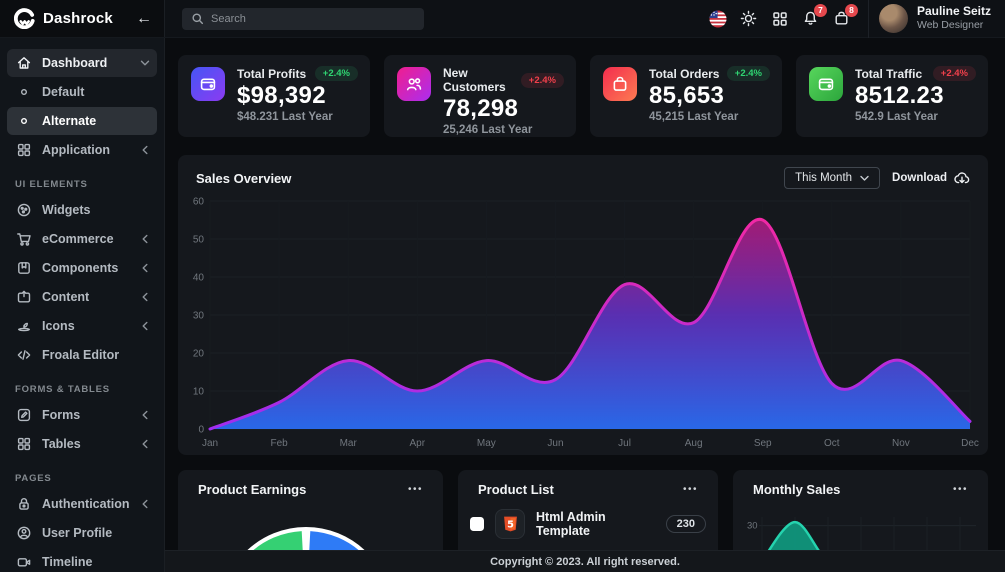 The height and width of the screenshot is (572, 1005). What do you see at coordinates (78, 18) in the screenshot?
I see `brand-name: Dashrock` at bounding box center [78, 18].